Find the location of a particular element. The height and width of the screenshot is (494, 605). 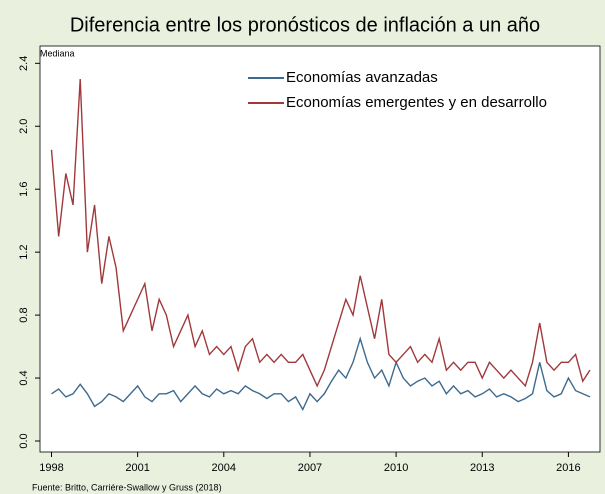

y-axis-label: Mediana is located at coordinates (57, 53).